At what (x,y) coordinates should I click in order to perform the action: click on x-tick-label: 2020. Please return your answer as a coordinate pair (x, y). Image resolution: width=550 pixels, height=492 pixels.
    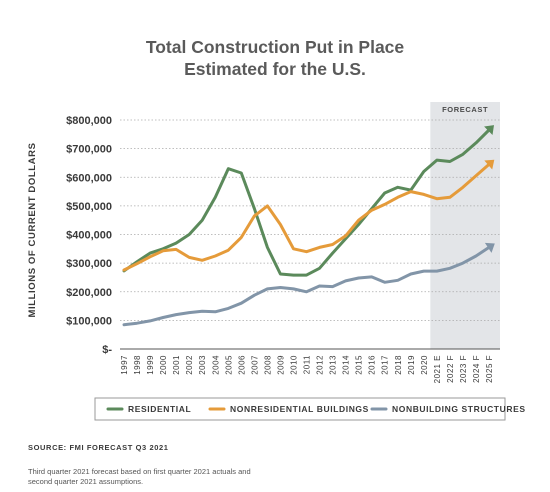
    Looking at the image, I should click on (424, 365).